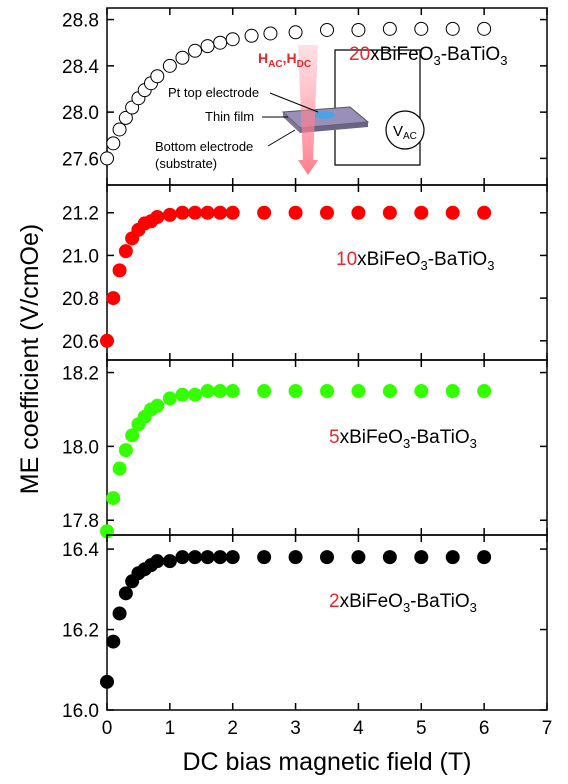 The image size is (568, 784). Describe the element at coordinates (30, 359) in the screenshot. I see `y-axis-label: ME coefficient (V/cmOe)` at that location.